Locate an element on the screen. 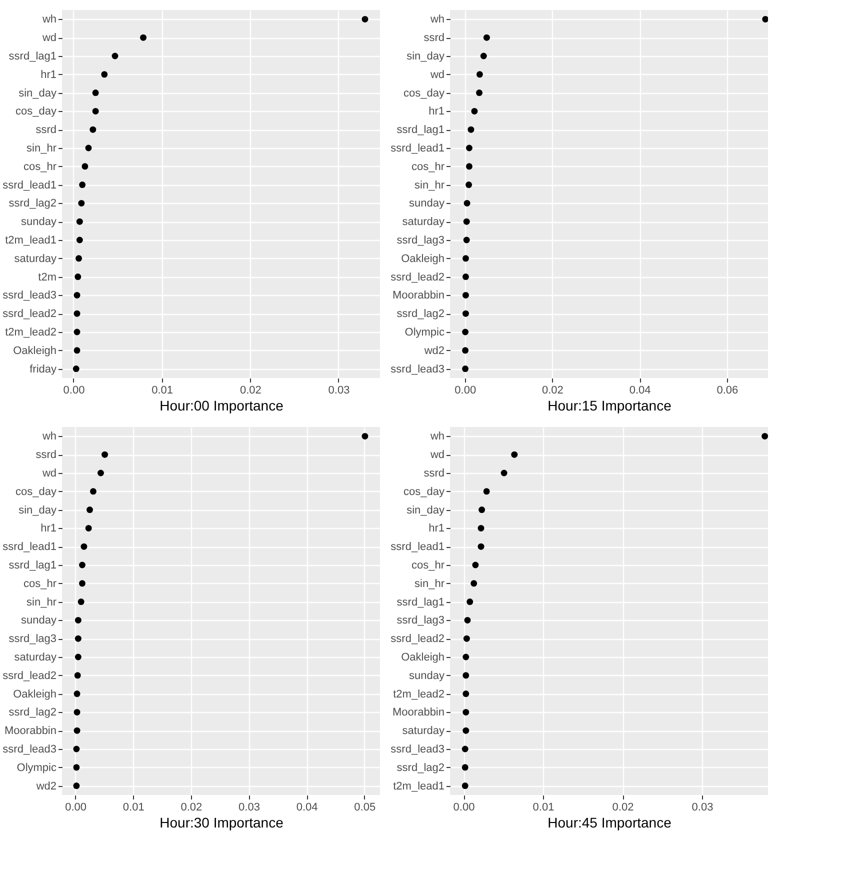 The width and height of the screenshot is (843, 879). y-tick-label: ssrd is located at coordinates (46, 130).